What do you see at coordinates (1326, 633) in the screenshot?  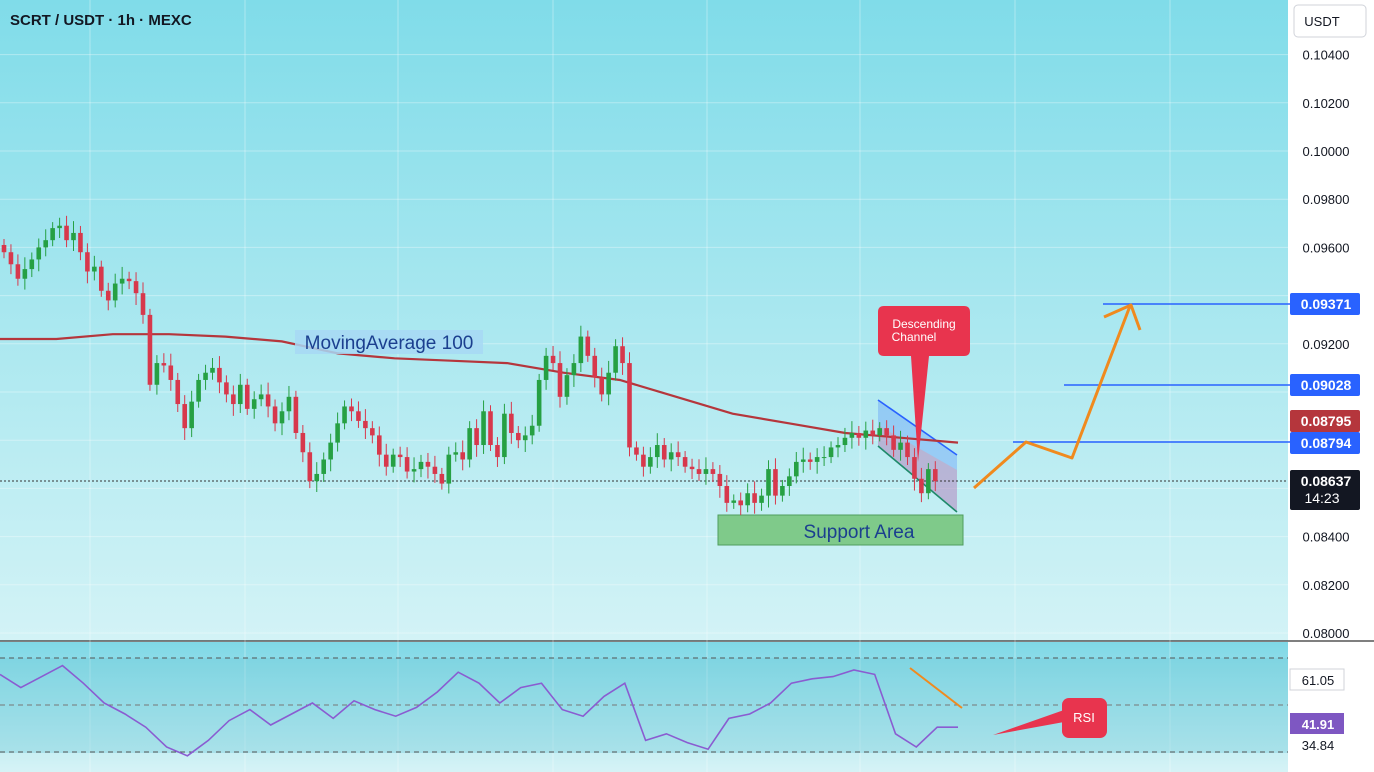 I see `price-tick-label: 0.08000` at bounding box center [1326, 633].